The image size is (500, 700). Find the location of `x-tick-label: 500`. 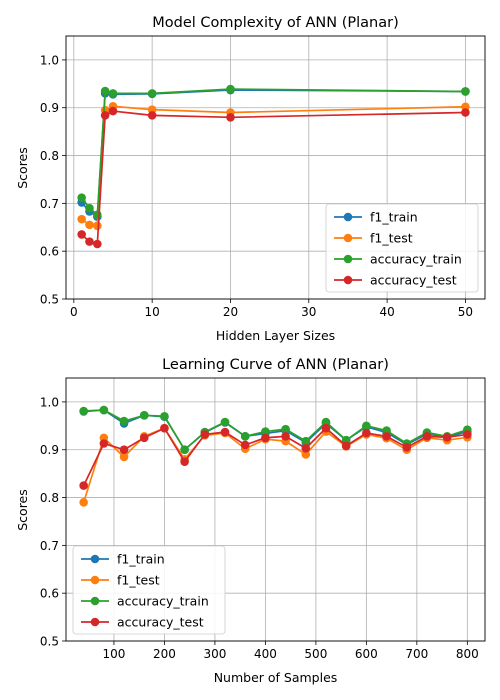

x-tick-label: 500 is located at coordinates (315, 654).